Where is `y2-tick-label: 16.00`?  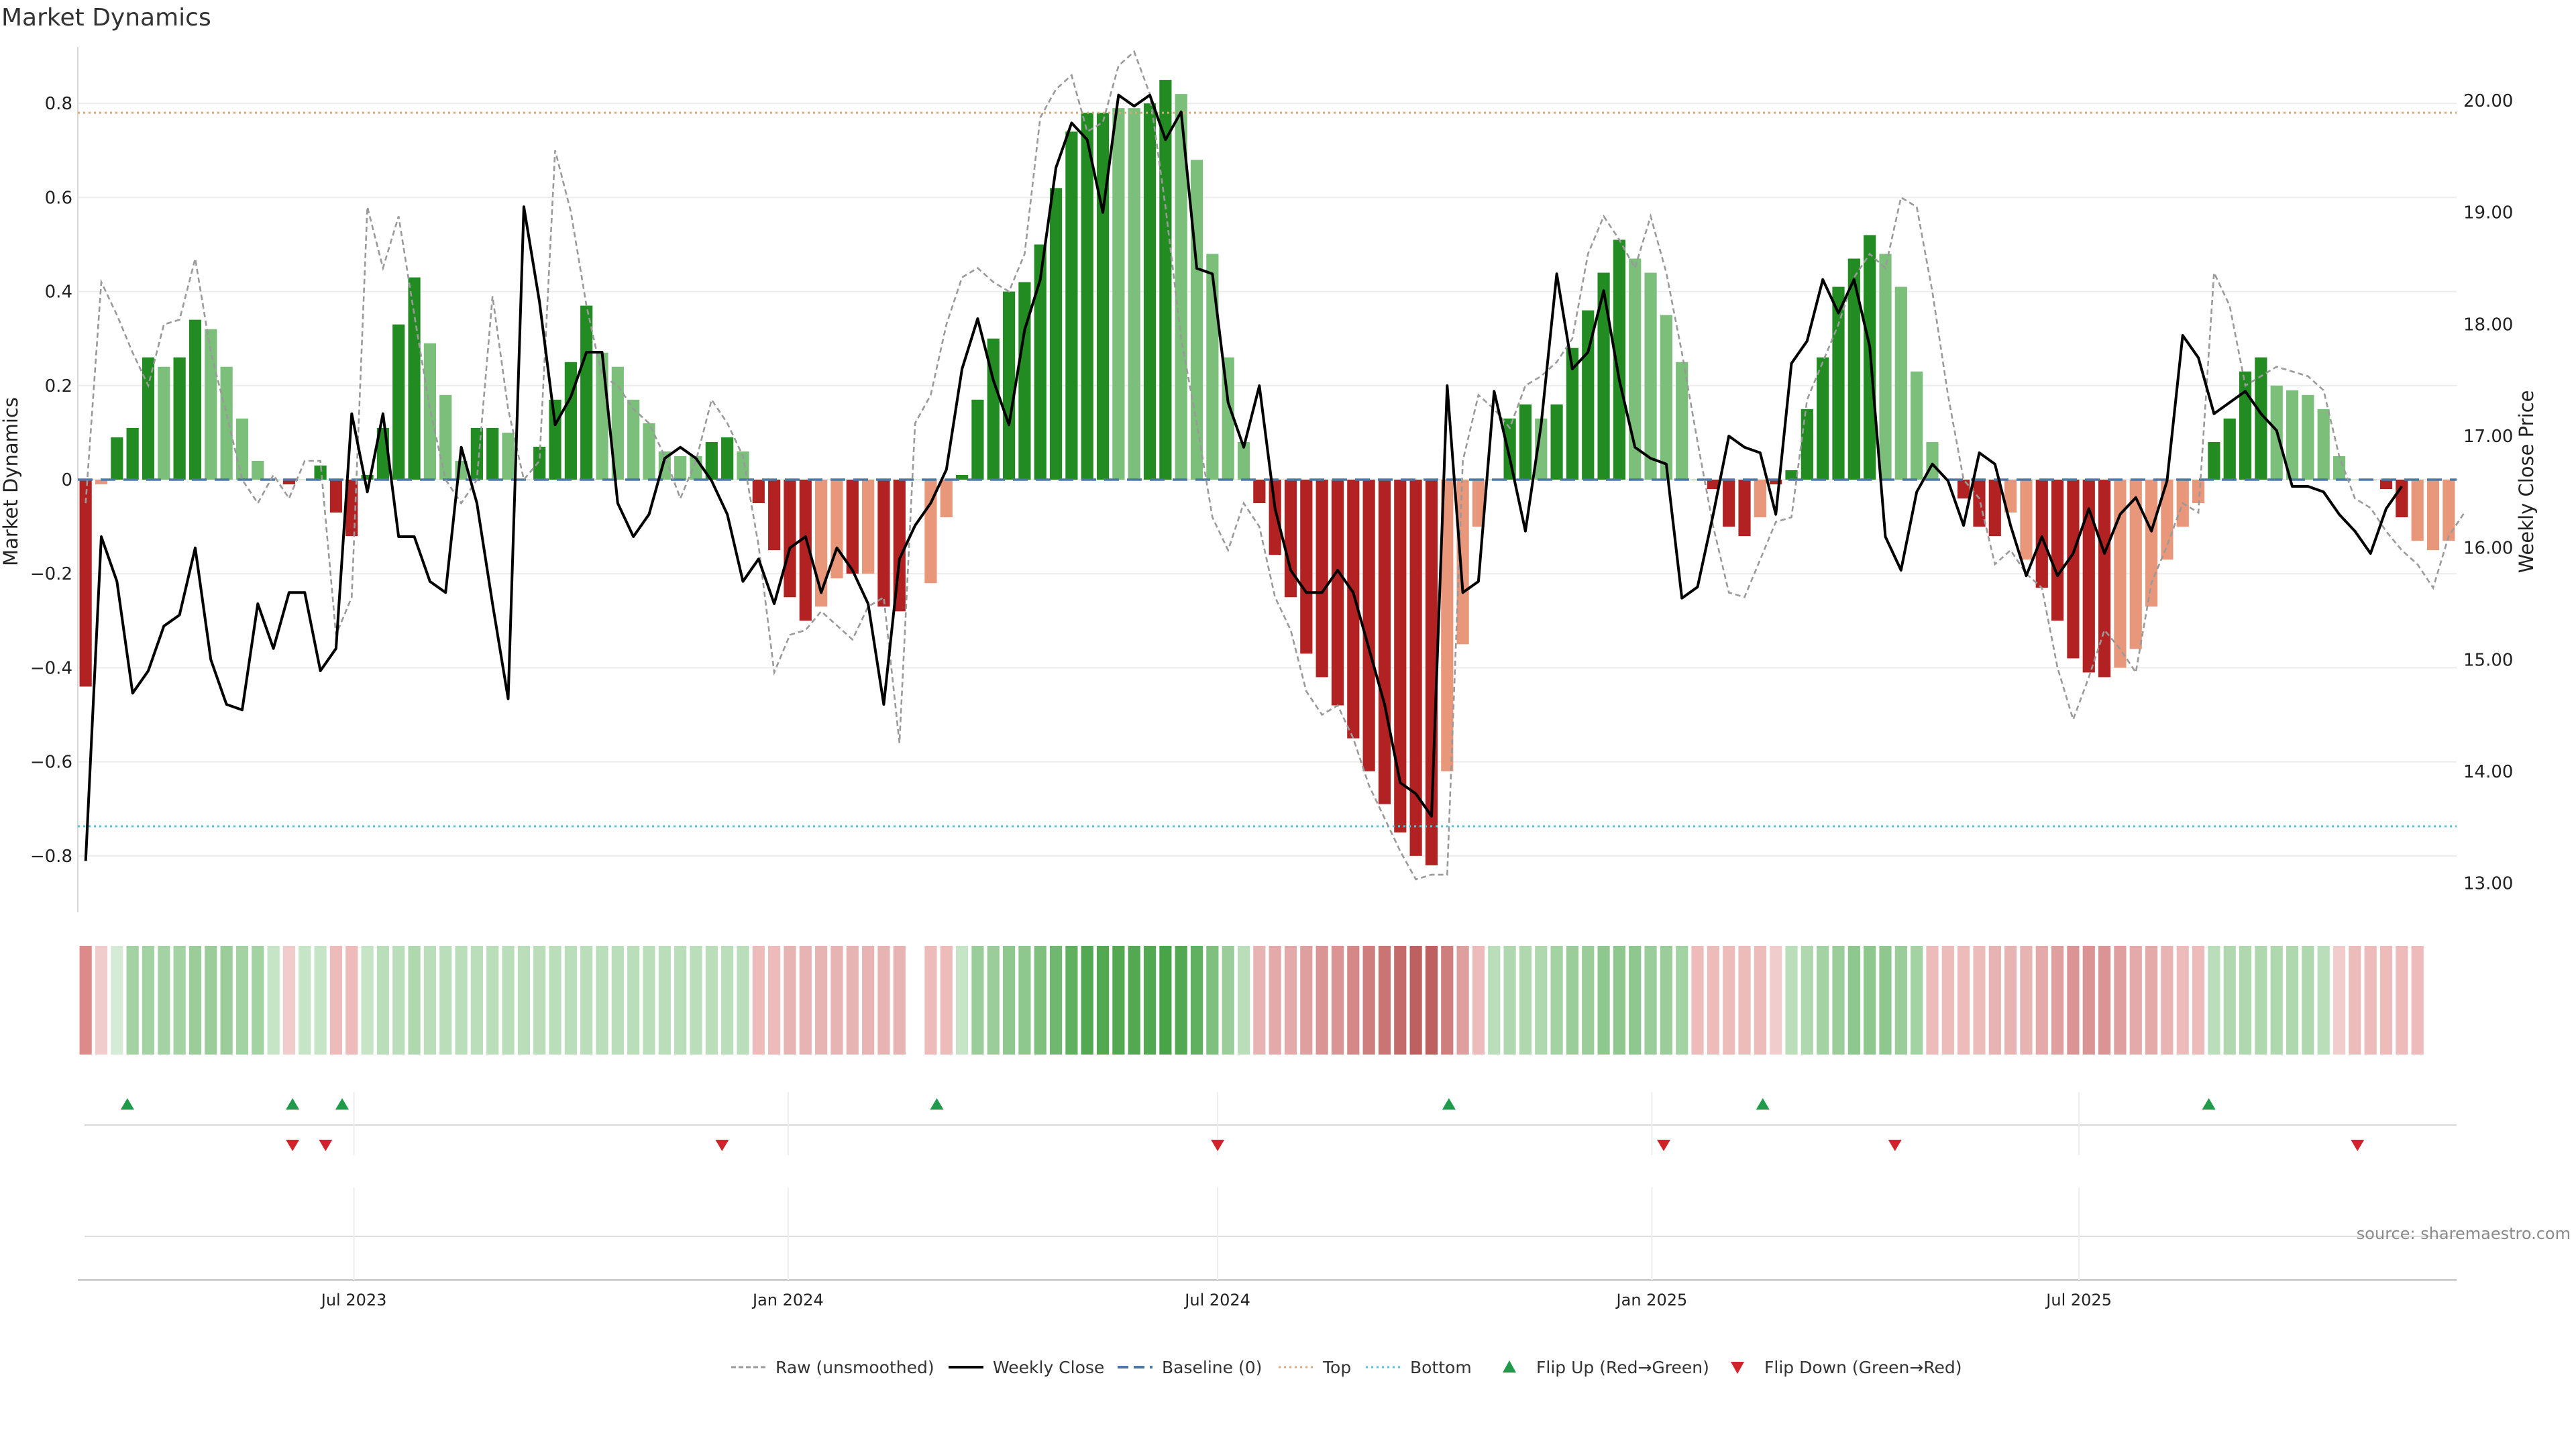 y2-tick-label: 16.00 is located at coordinates (2488, 549).